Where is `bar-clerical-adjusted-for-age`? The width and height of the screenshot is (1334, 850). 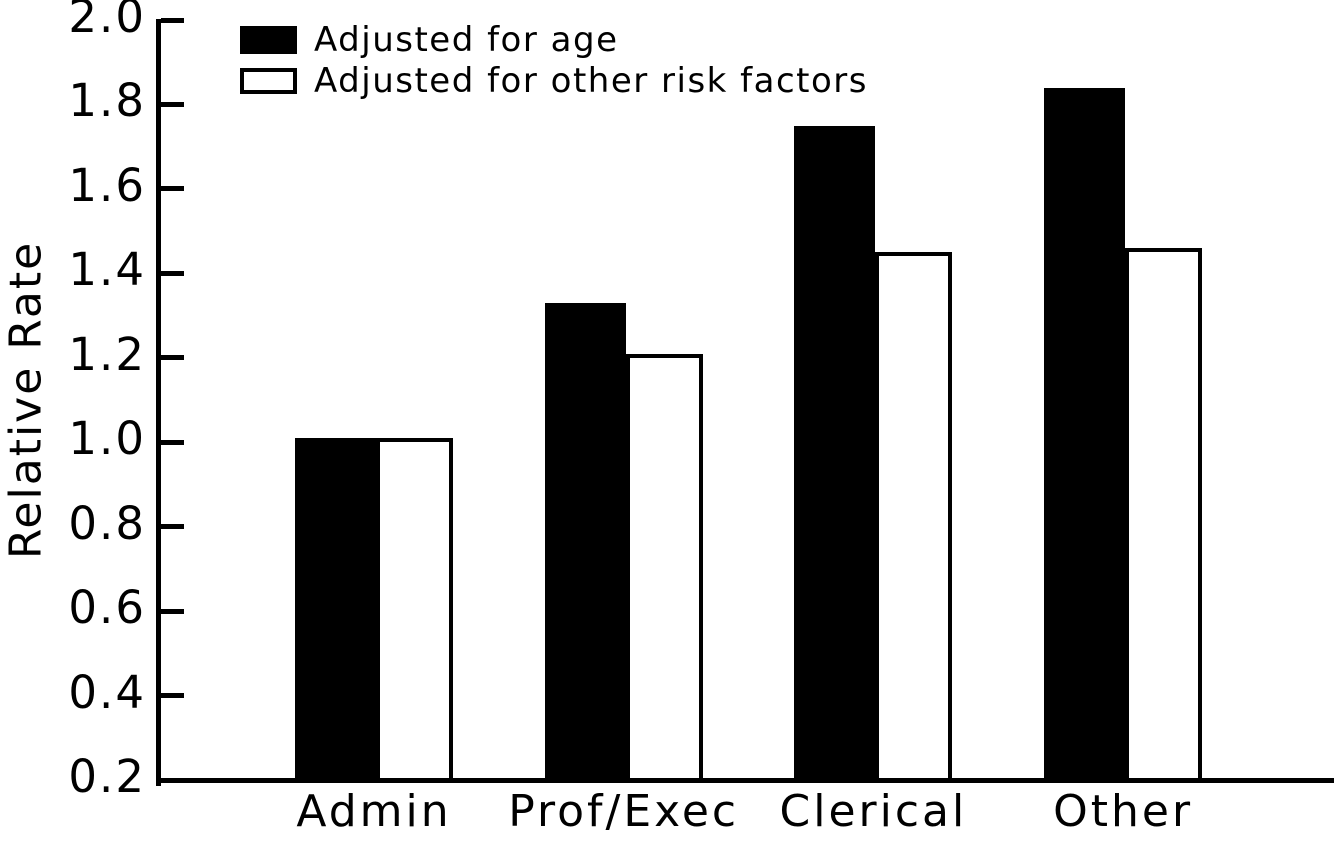 bar-clerical-adjusted-for-age is located at coordinates (835, 453).